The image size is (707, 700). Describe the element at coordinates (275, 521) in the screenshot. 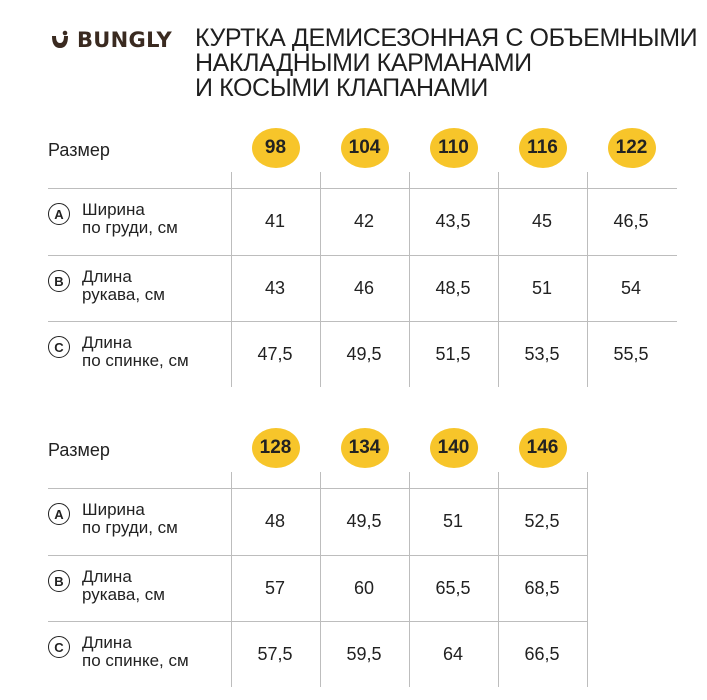

I see `measurement-value: 48` at that location.